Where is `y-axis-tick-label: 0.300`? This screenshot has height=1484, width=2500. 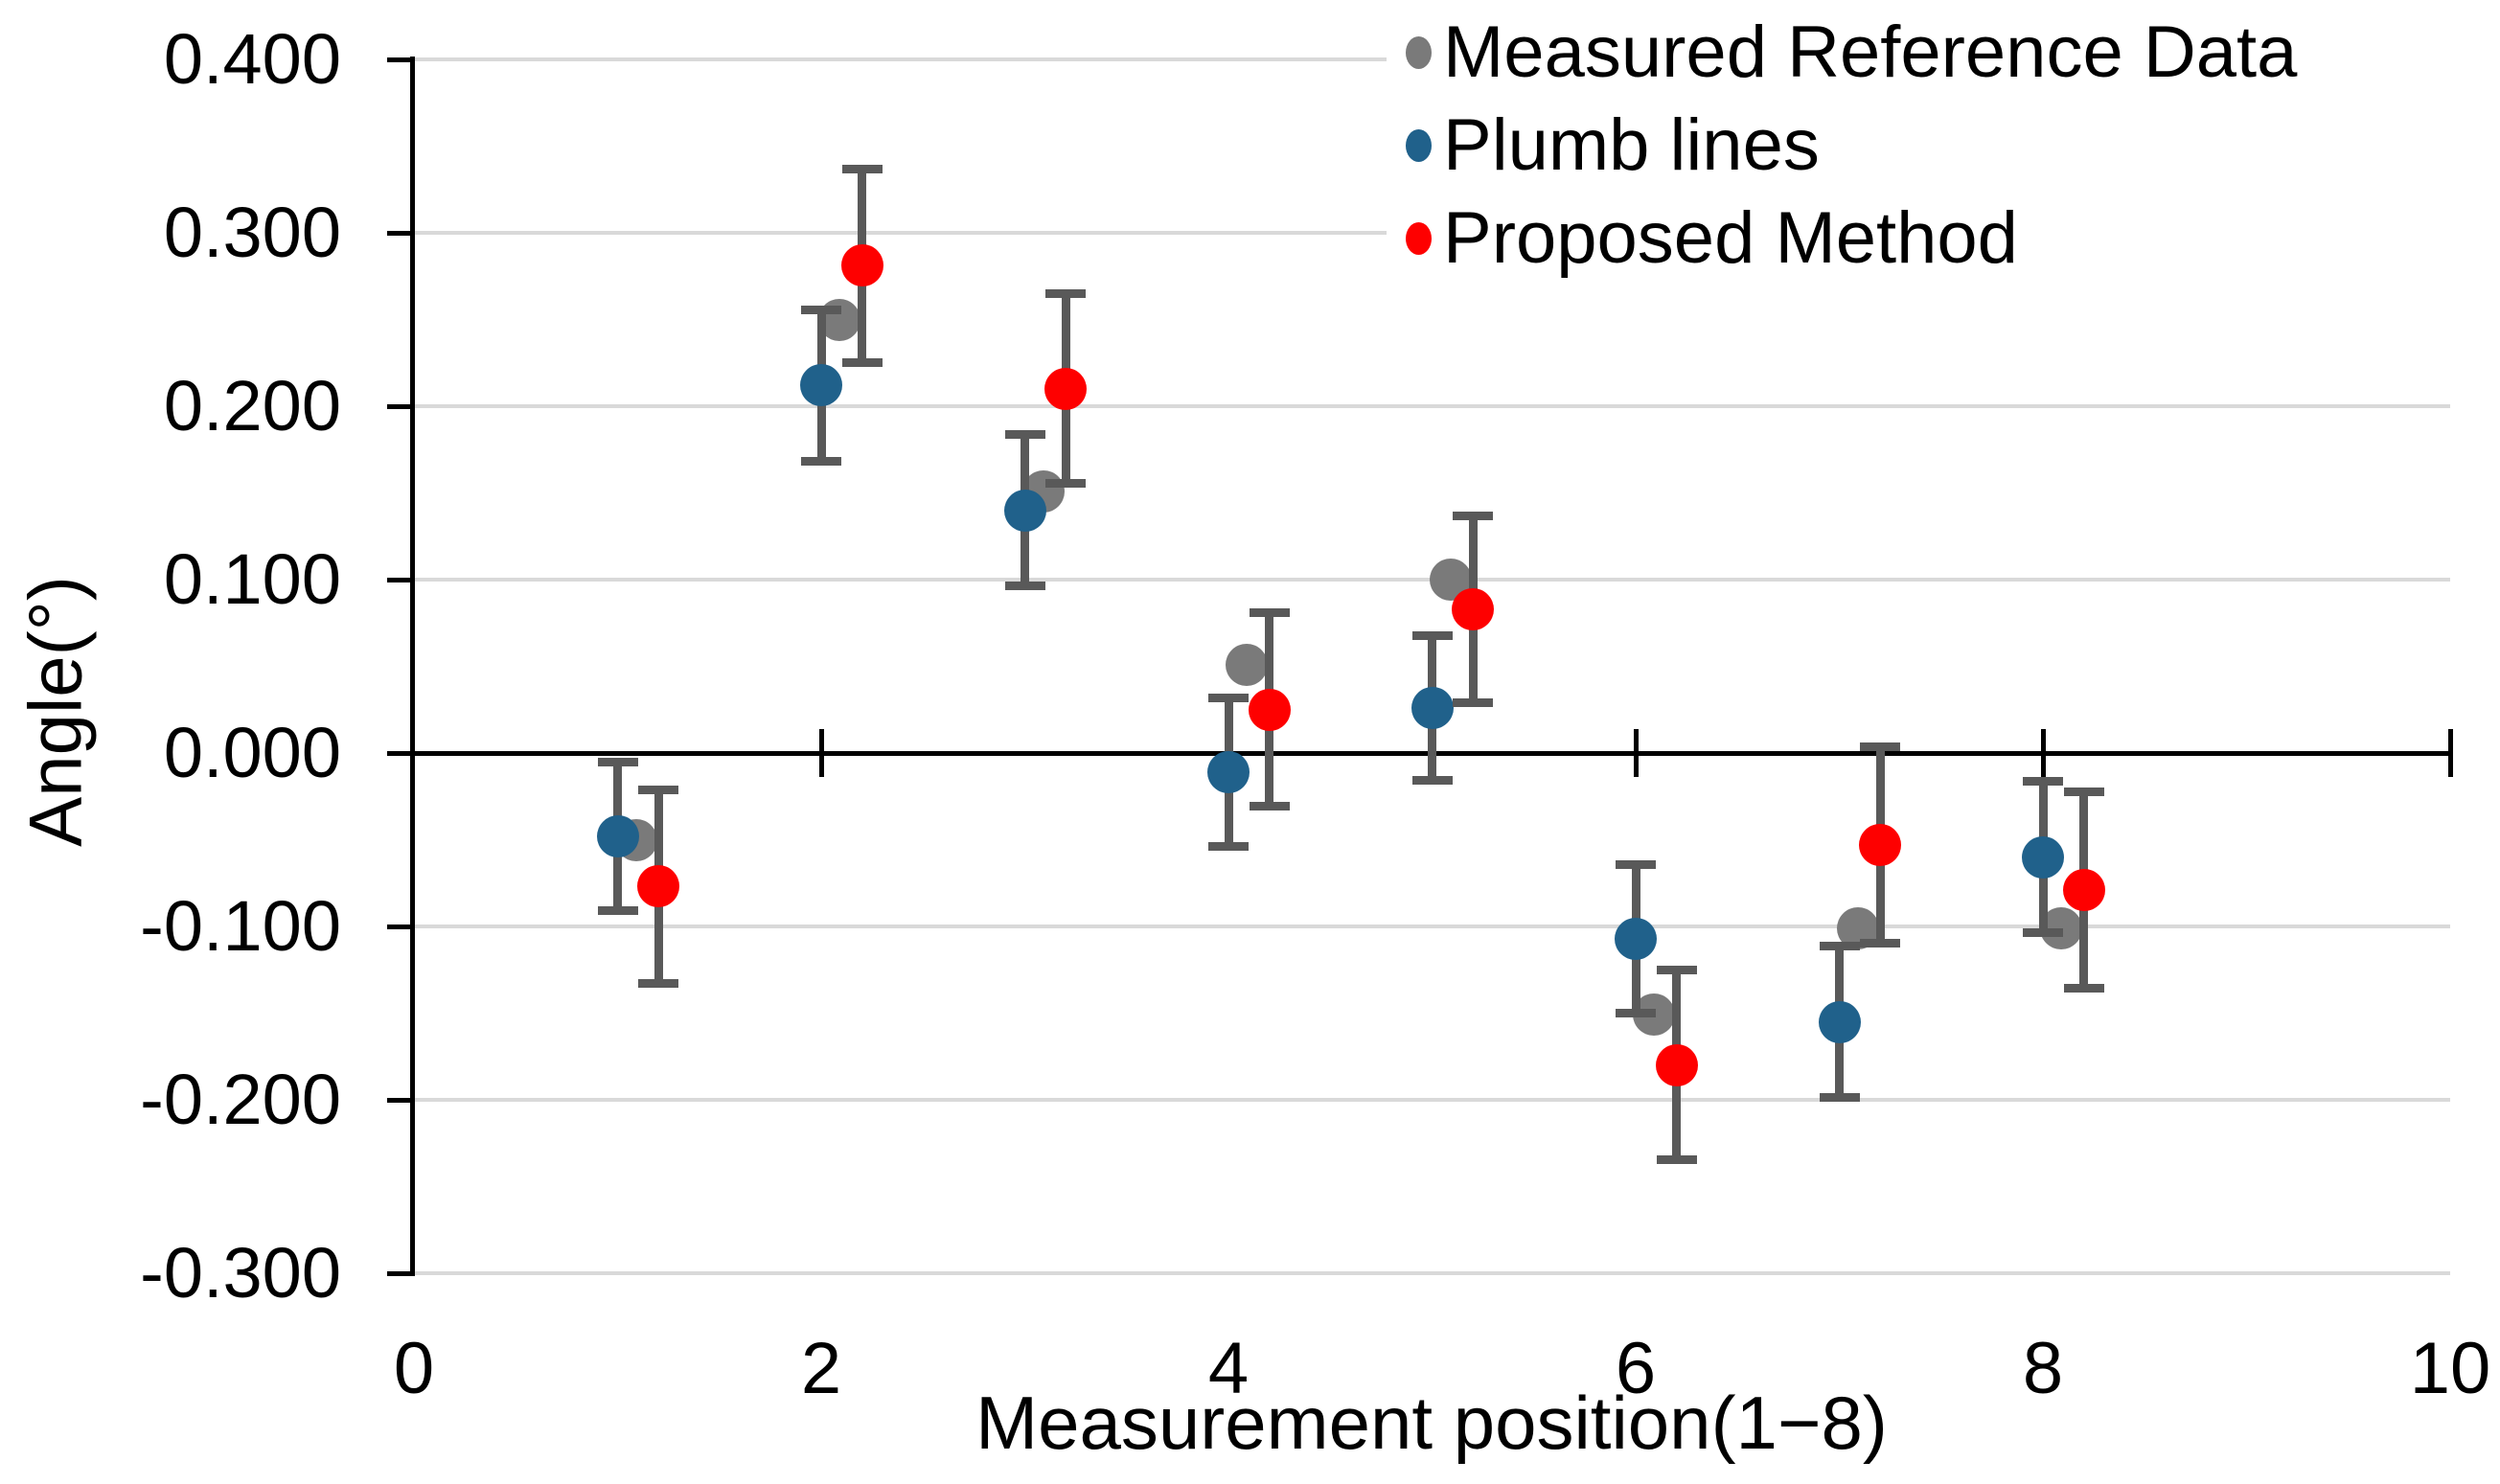 y-axis-tick-label: 0.300 is located at coordinates (252, 232).